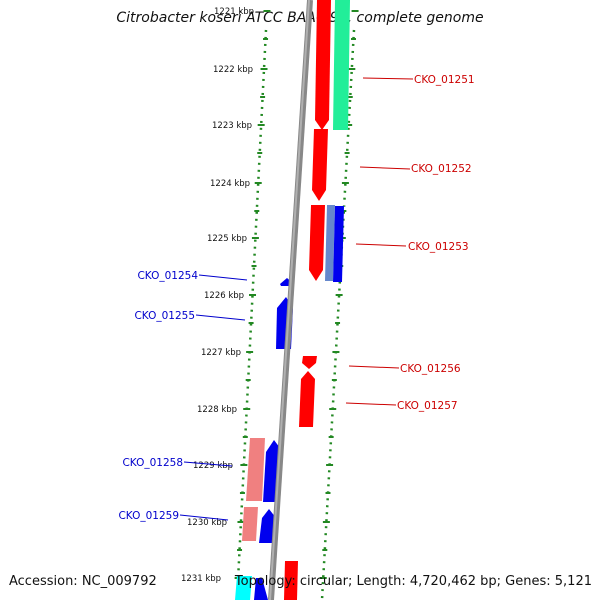  What do you see at coordinates (83, 581) in the screenshot?
I see `accession-text: Accession: NC_009792` at bounding box center [83, 581].